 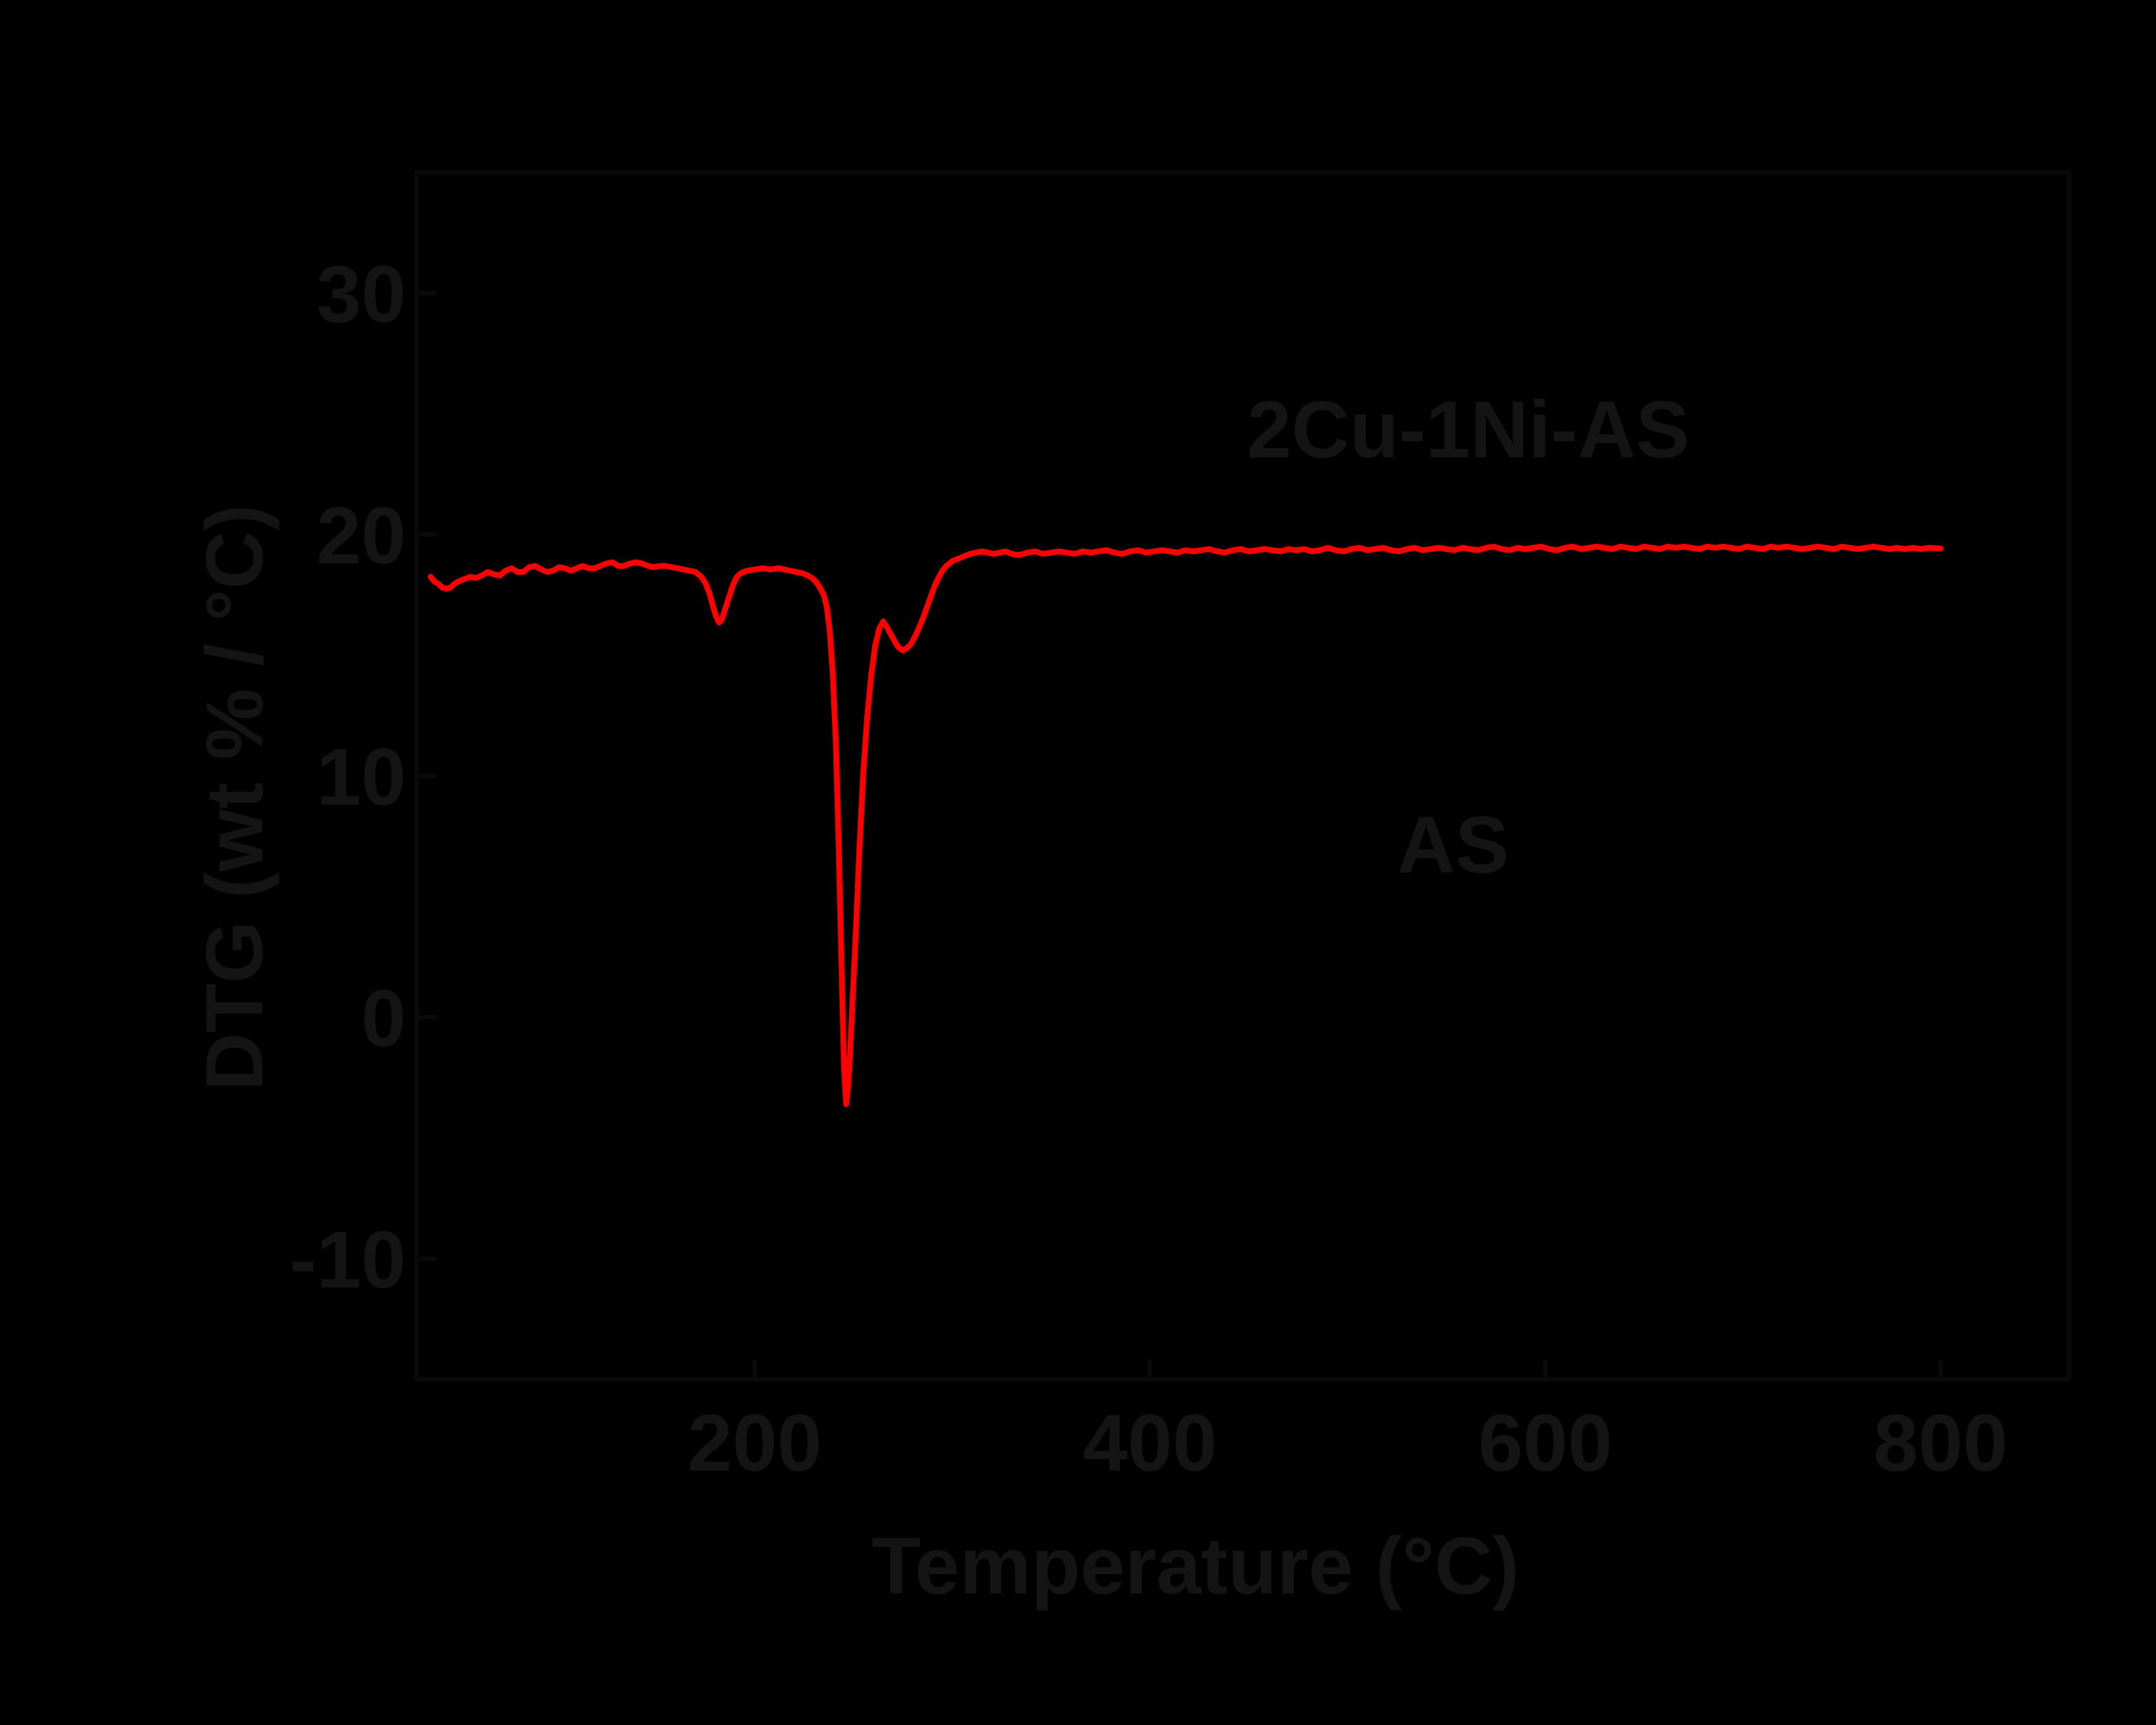 What do you see at coordinates (348, 1260) in the screenshot?
I see `y-tick-label-m10: -10` at bounding box center [348, 1260].